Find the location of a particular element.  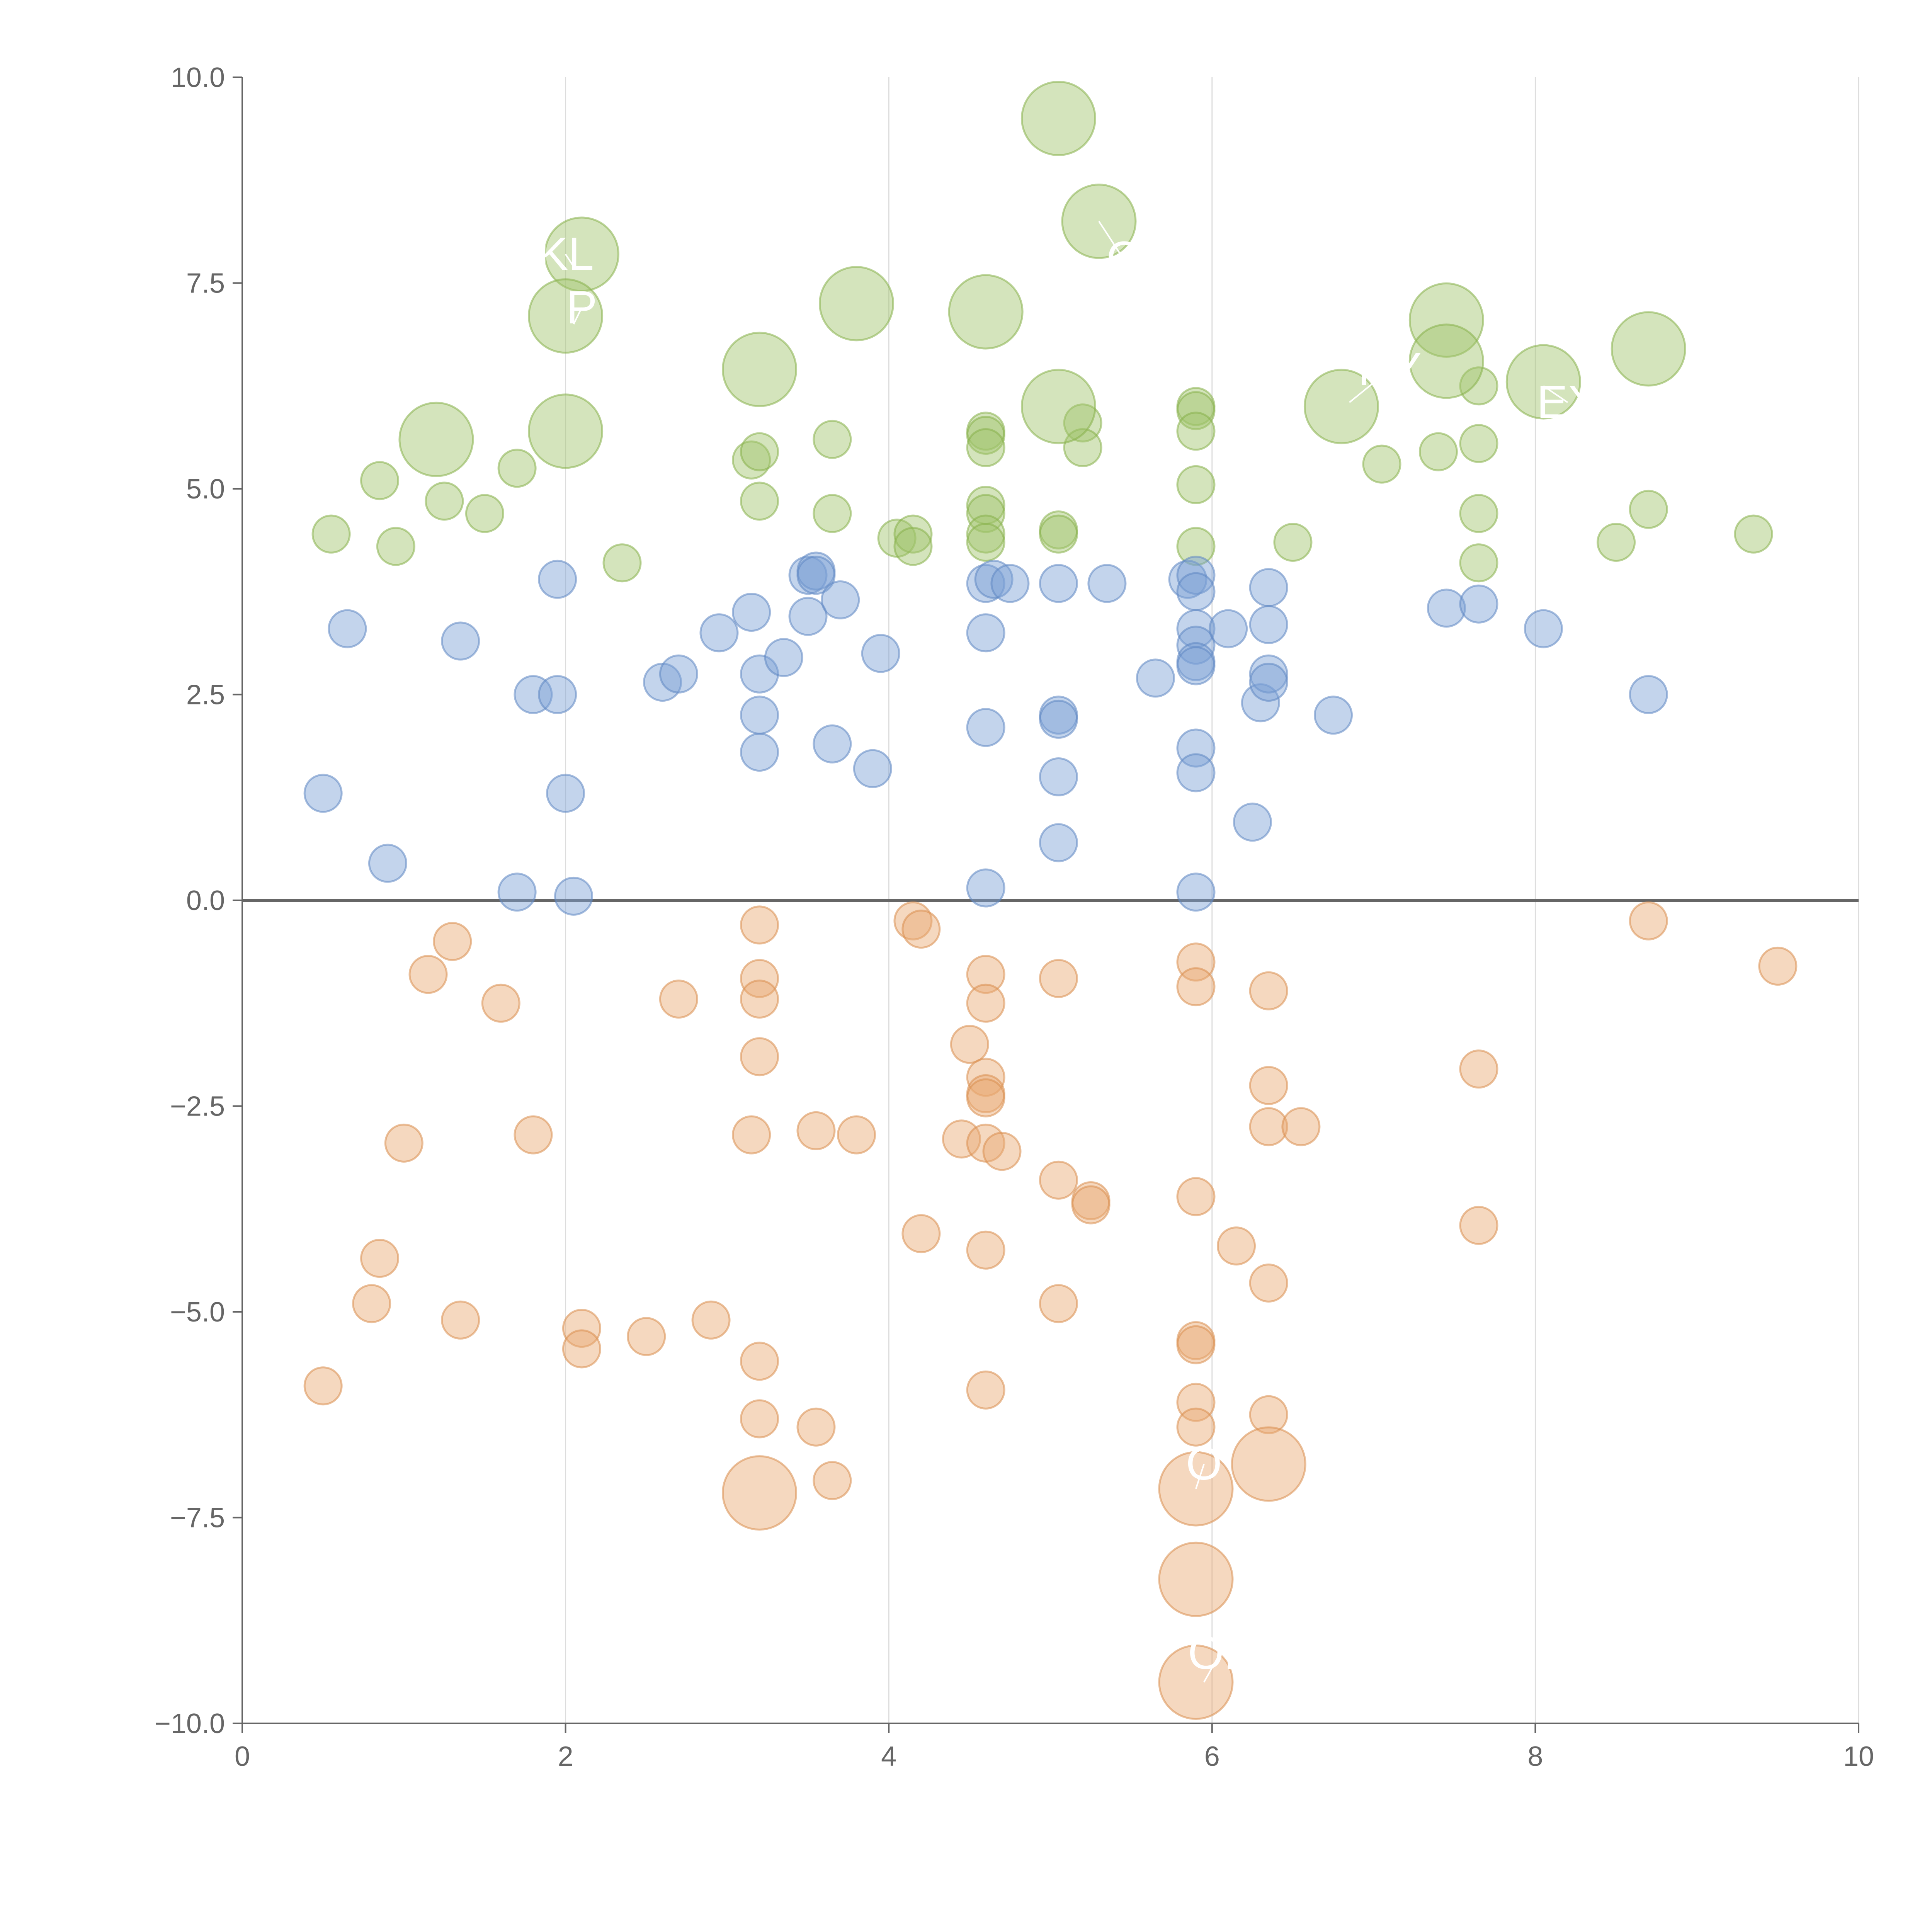

annotation-label: P is located at coordinates (581, 307).